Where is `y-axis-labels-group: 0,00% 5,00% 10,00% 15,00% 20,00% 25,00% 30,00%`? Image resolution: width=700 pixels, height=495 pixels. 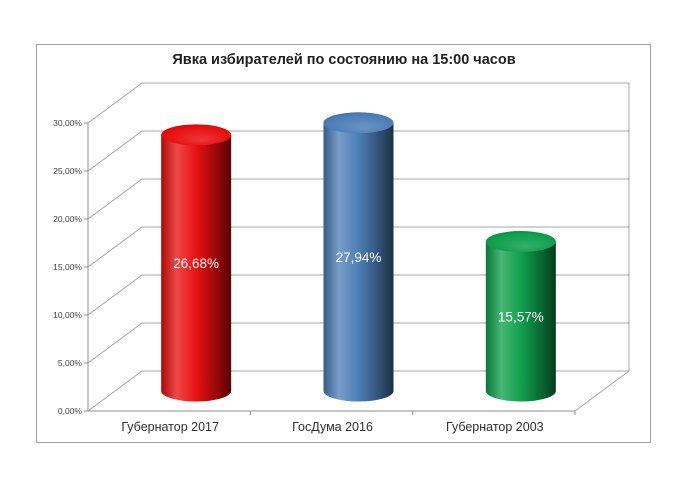 y-axis-labels-group: 0,00% 5,00% 10,00% 15,00% 20,00% 25,00% 30,00% is located at coordinates (67, 267).